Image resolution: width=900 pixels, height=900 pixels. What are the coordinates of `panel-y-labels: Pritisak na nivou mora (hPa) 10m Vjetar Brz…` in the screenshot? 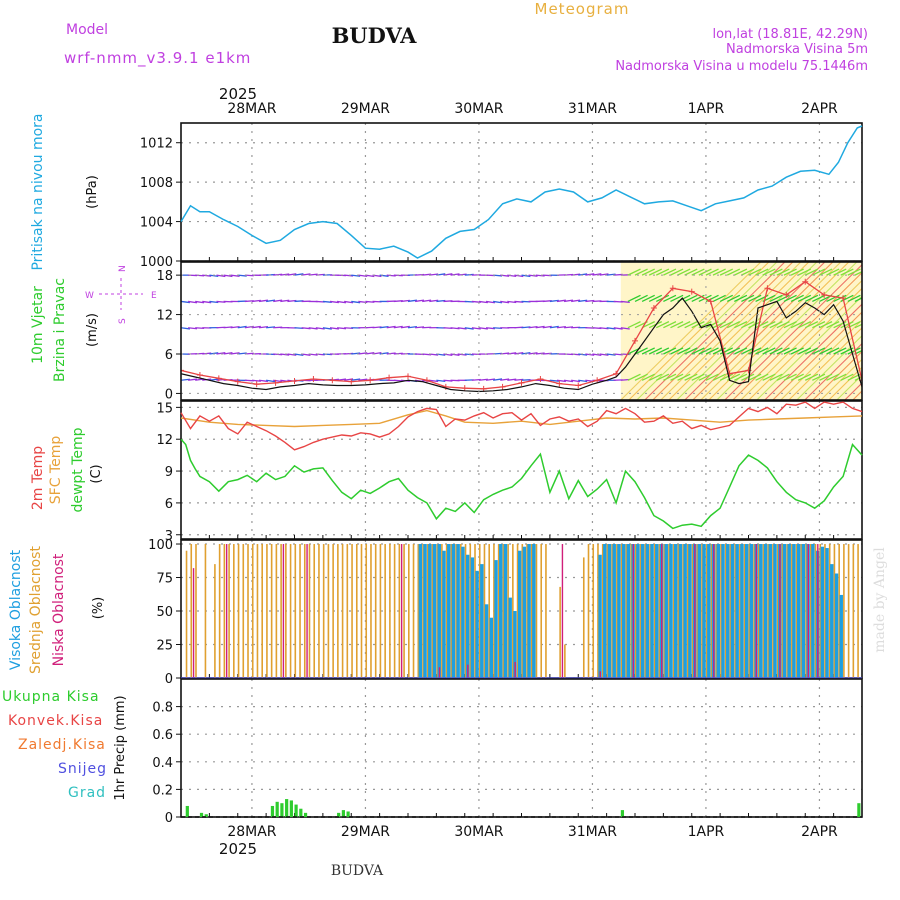 It's located at (68, 456).